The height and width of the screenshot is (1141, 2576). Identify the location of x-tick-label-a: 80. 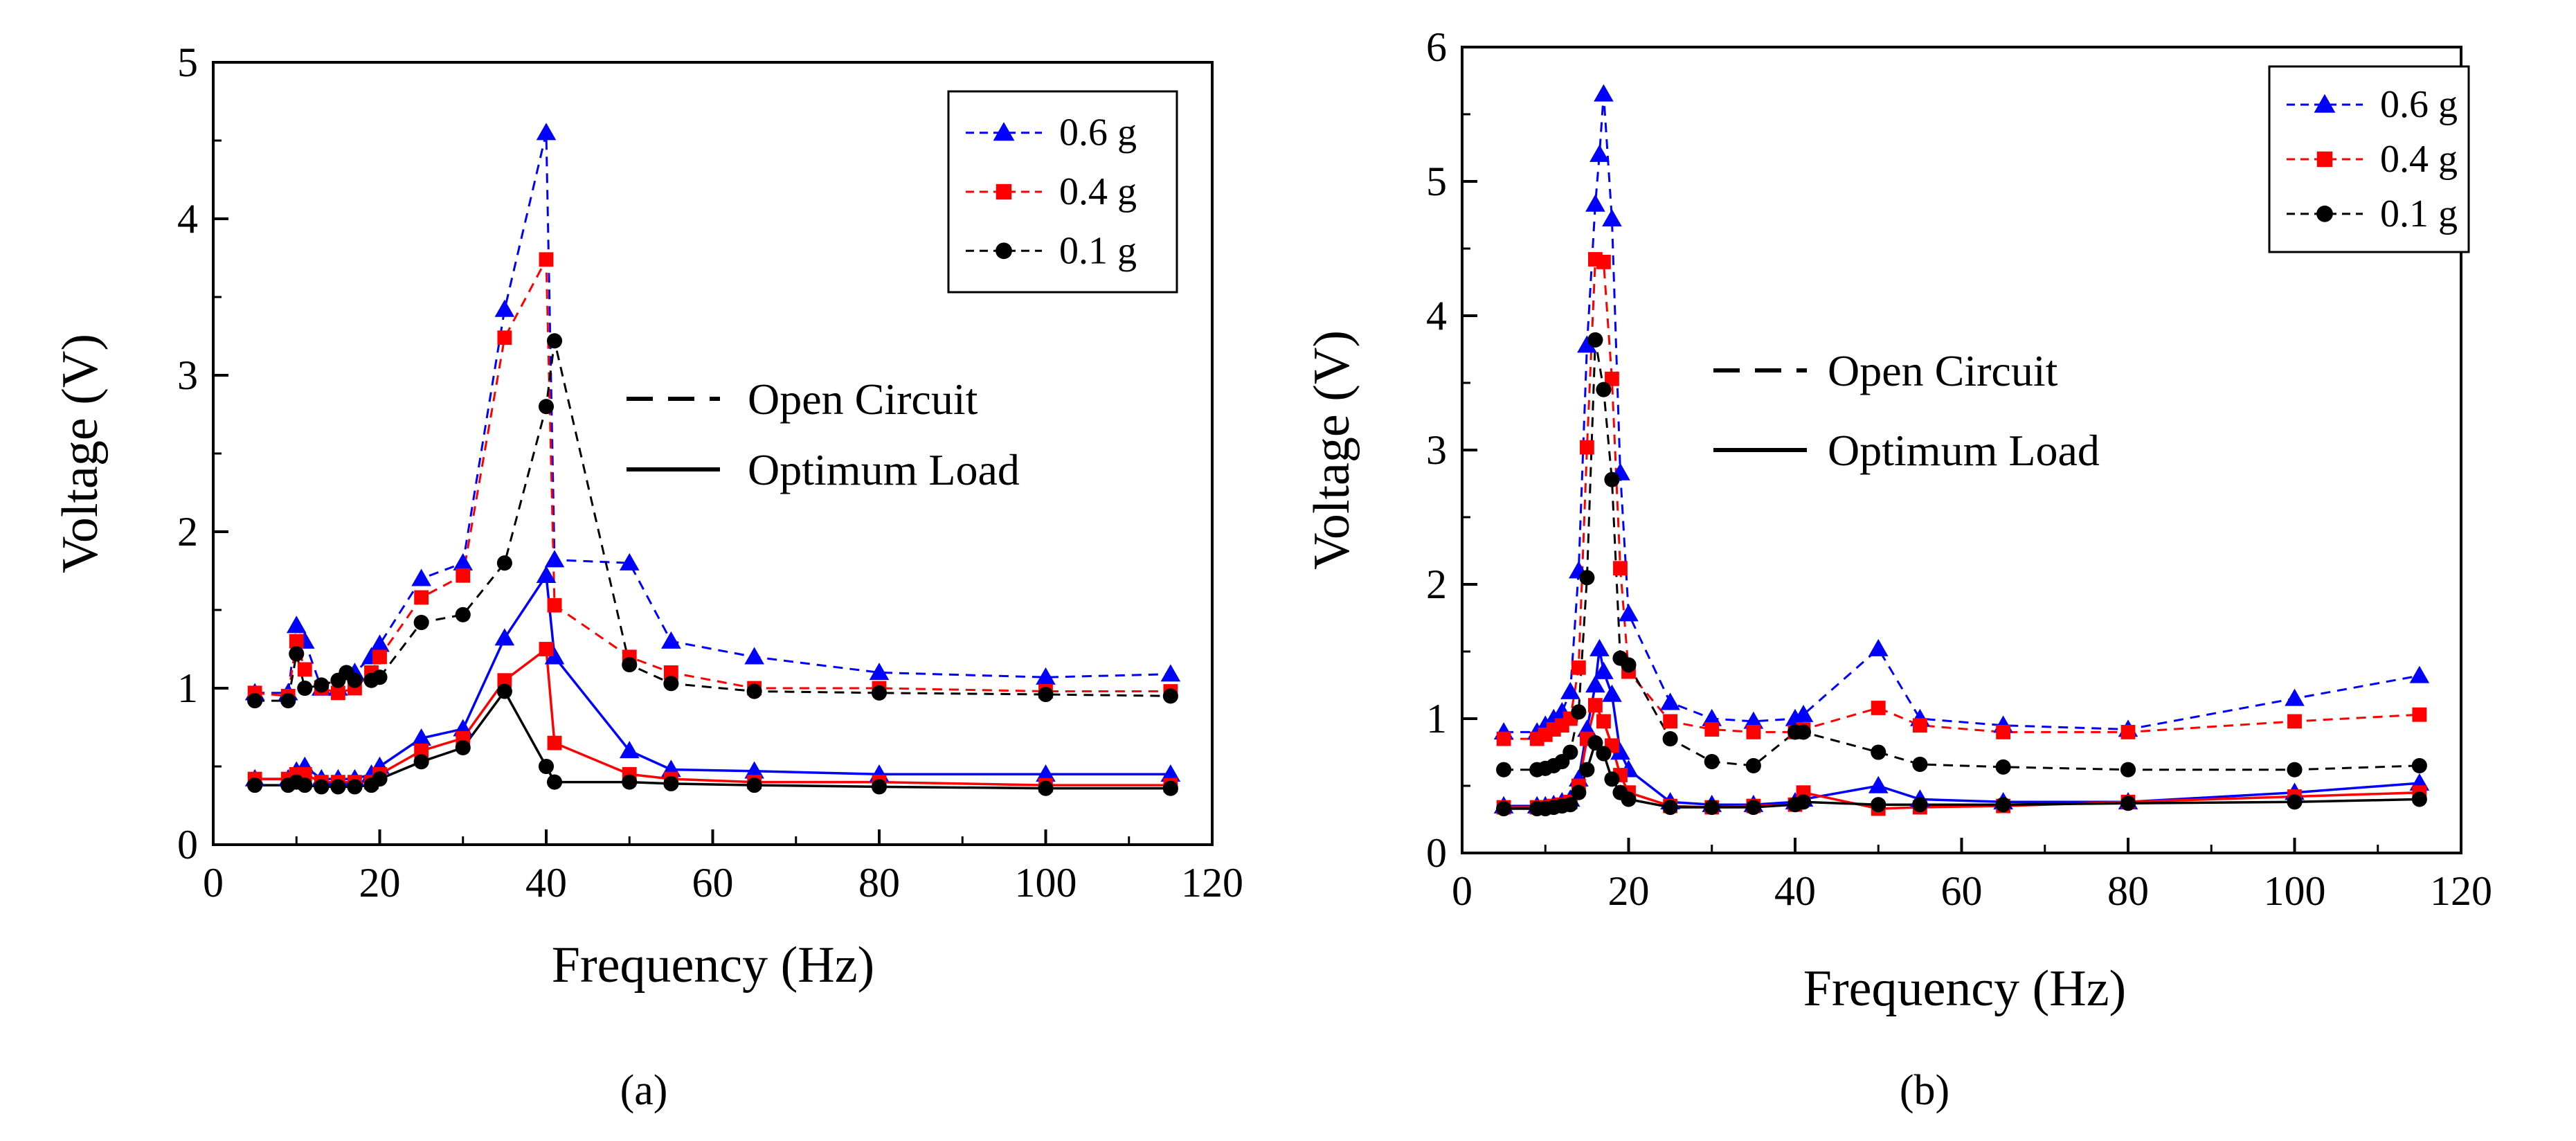
(879, 883).